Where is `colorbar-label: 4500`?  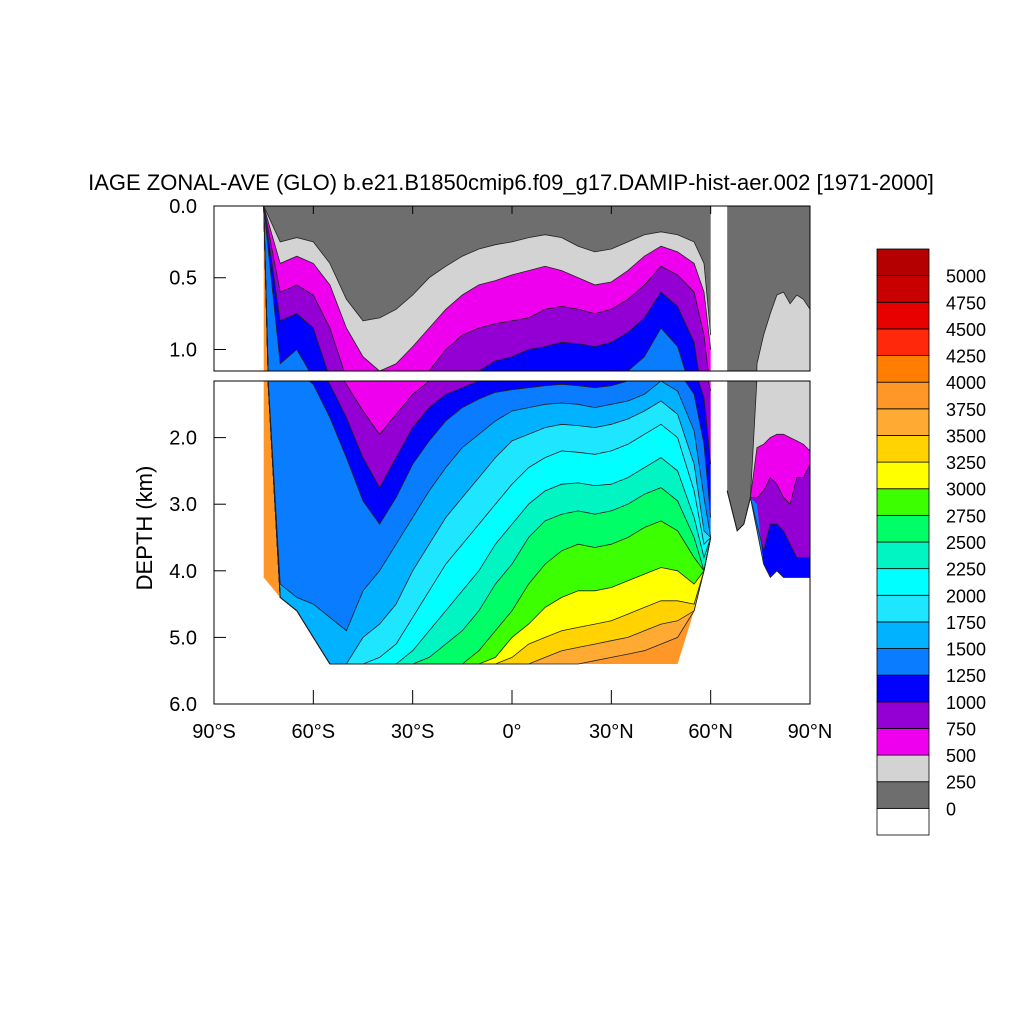 colorbar-label: 4500 is located at coordinates (966, 330).